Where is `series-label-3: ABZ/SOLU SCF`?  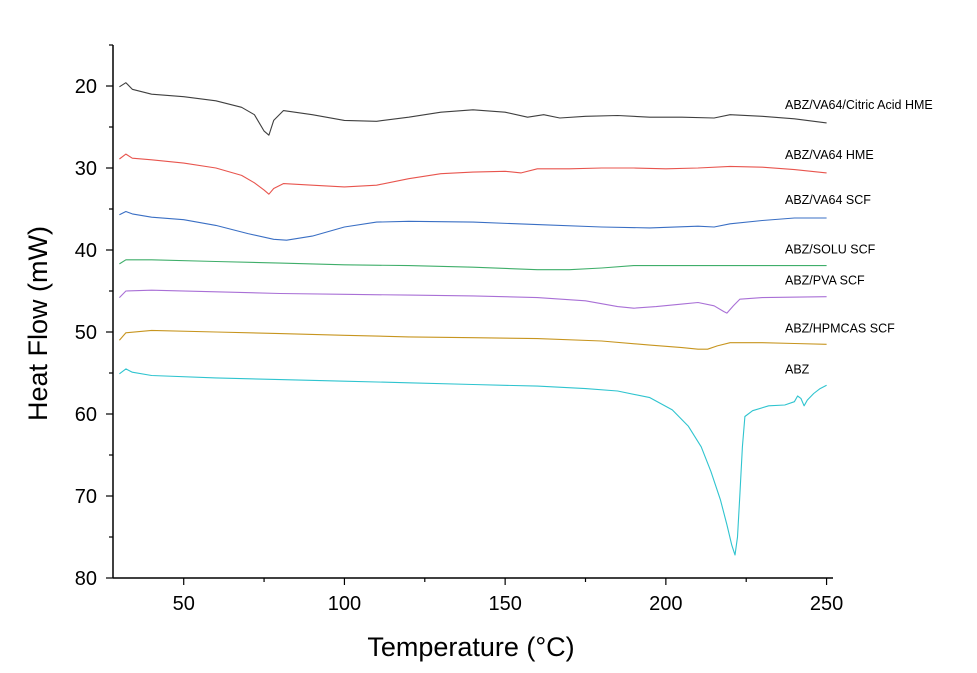
series-label-3: ABZ/SOLU SCF is located at coordinates (830, 250).